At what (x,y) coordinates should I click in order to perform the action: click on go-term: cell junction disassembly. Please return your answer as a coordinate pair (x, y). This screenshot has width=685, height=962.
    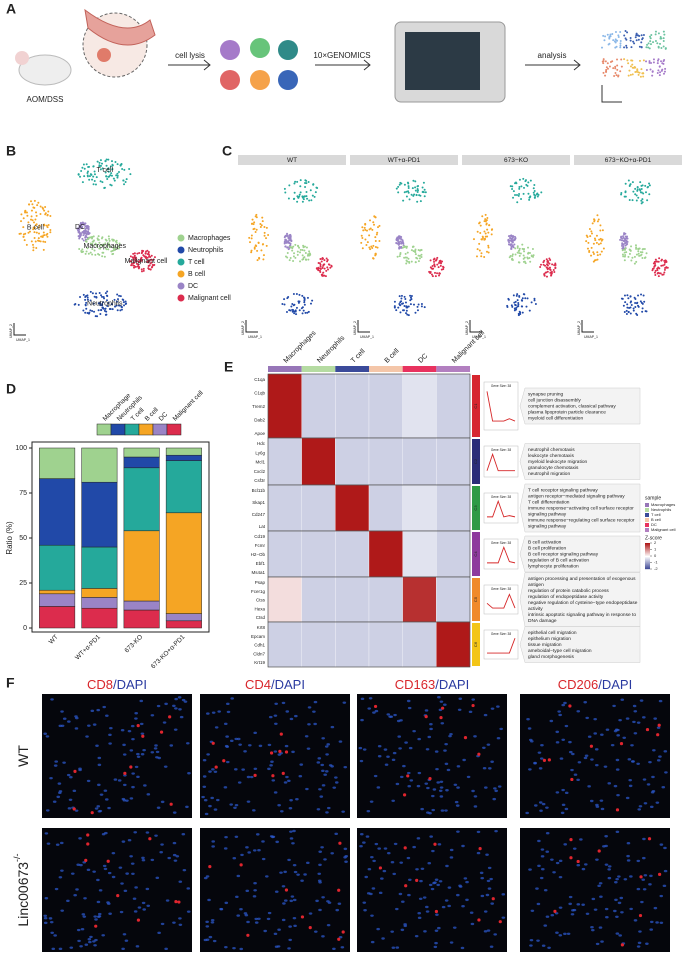
    Looking at the image, I should click on (554, 400).